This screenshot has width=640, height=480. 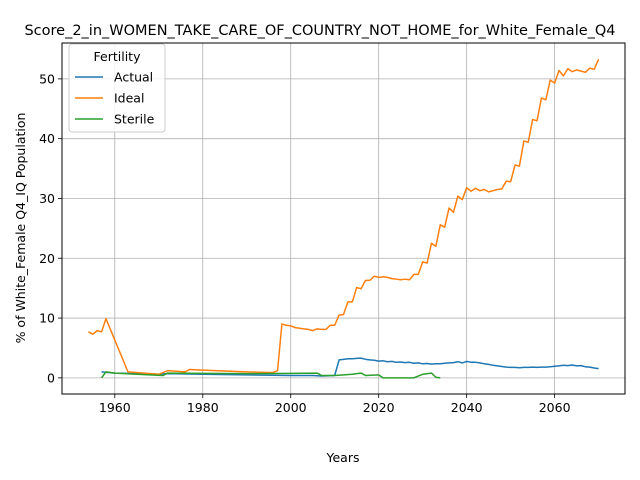 What do you see at coordinates (270, 375) in the screenshot?
I see `series-line-sterile` at bounding box center [270, 375].